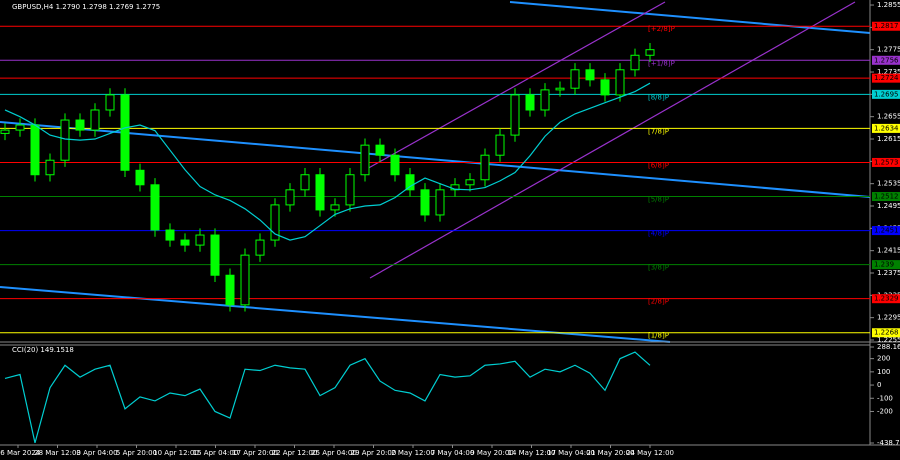 The image size is (900, 460). I want to click on level-price: 1.2817, so click(886, 26).